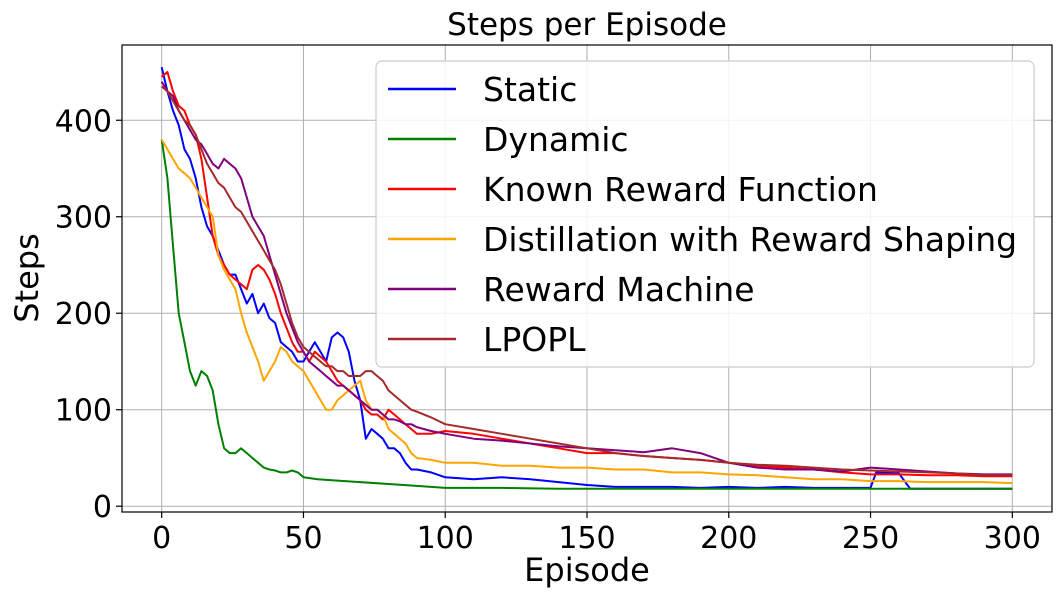 Image resolution: width=1062 pixels, height=597 pixels. I want to click on y-tick-label: 0, so click(102, 507).